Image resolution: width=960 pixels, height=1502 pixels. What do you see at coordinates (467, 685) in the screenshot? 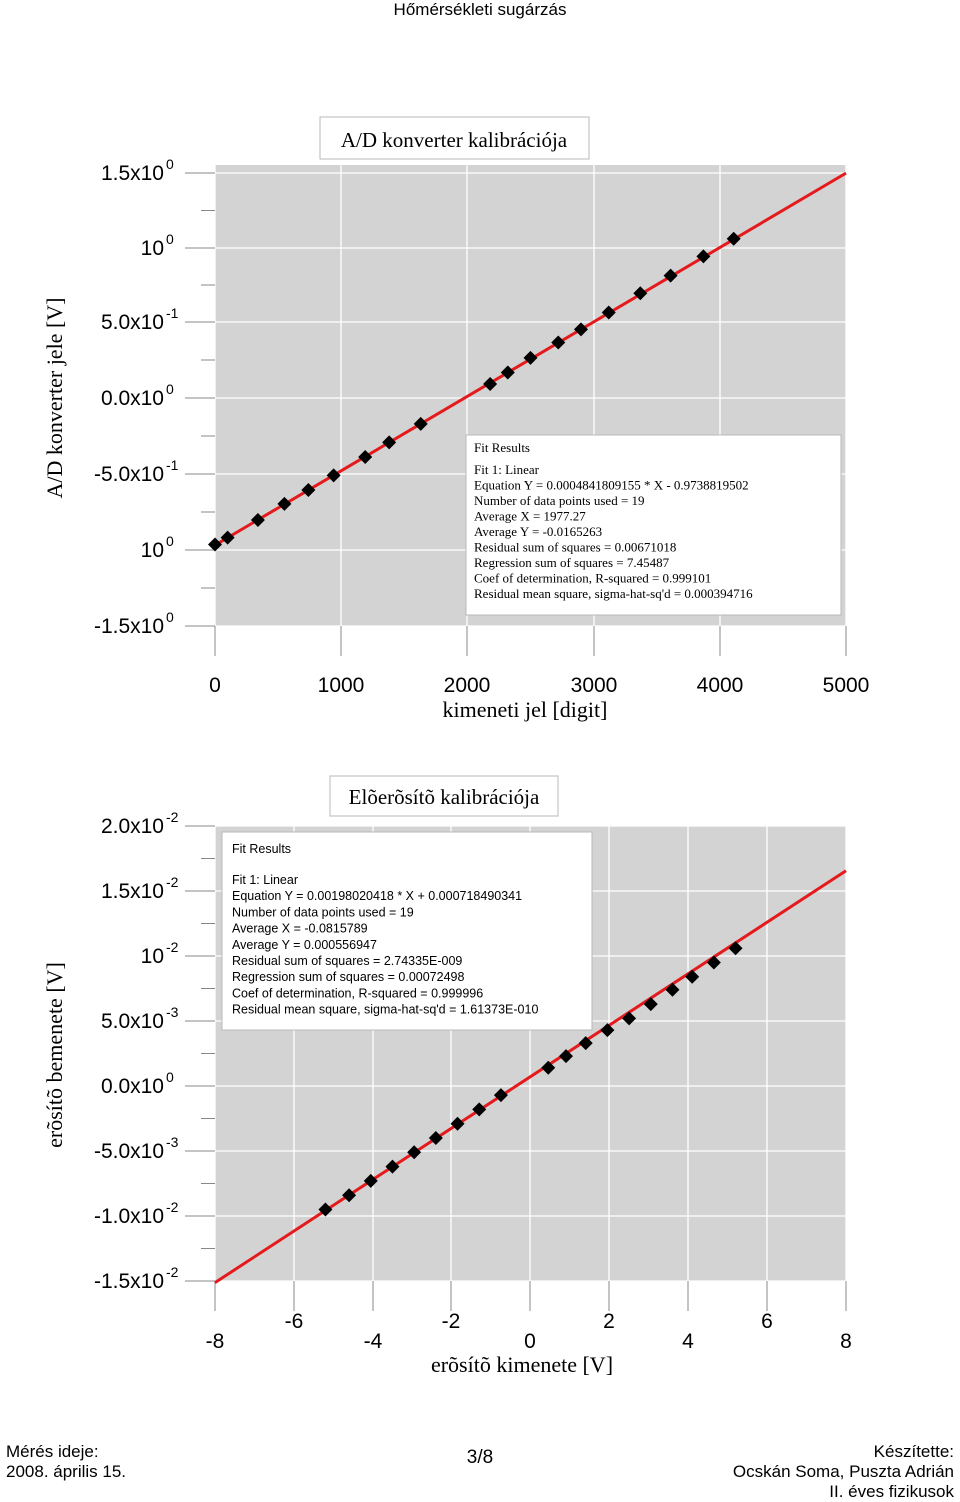
I see `x-tick-label: 2000` at bounding box center [467, 685].